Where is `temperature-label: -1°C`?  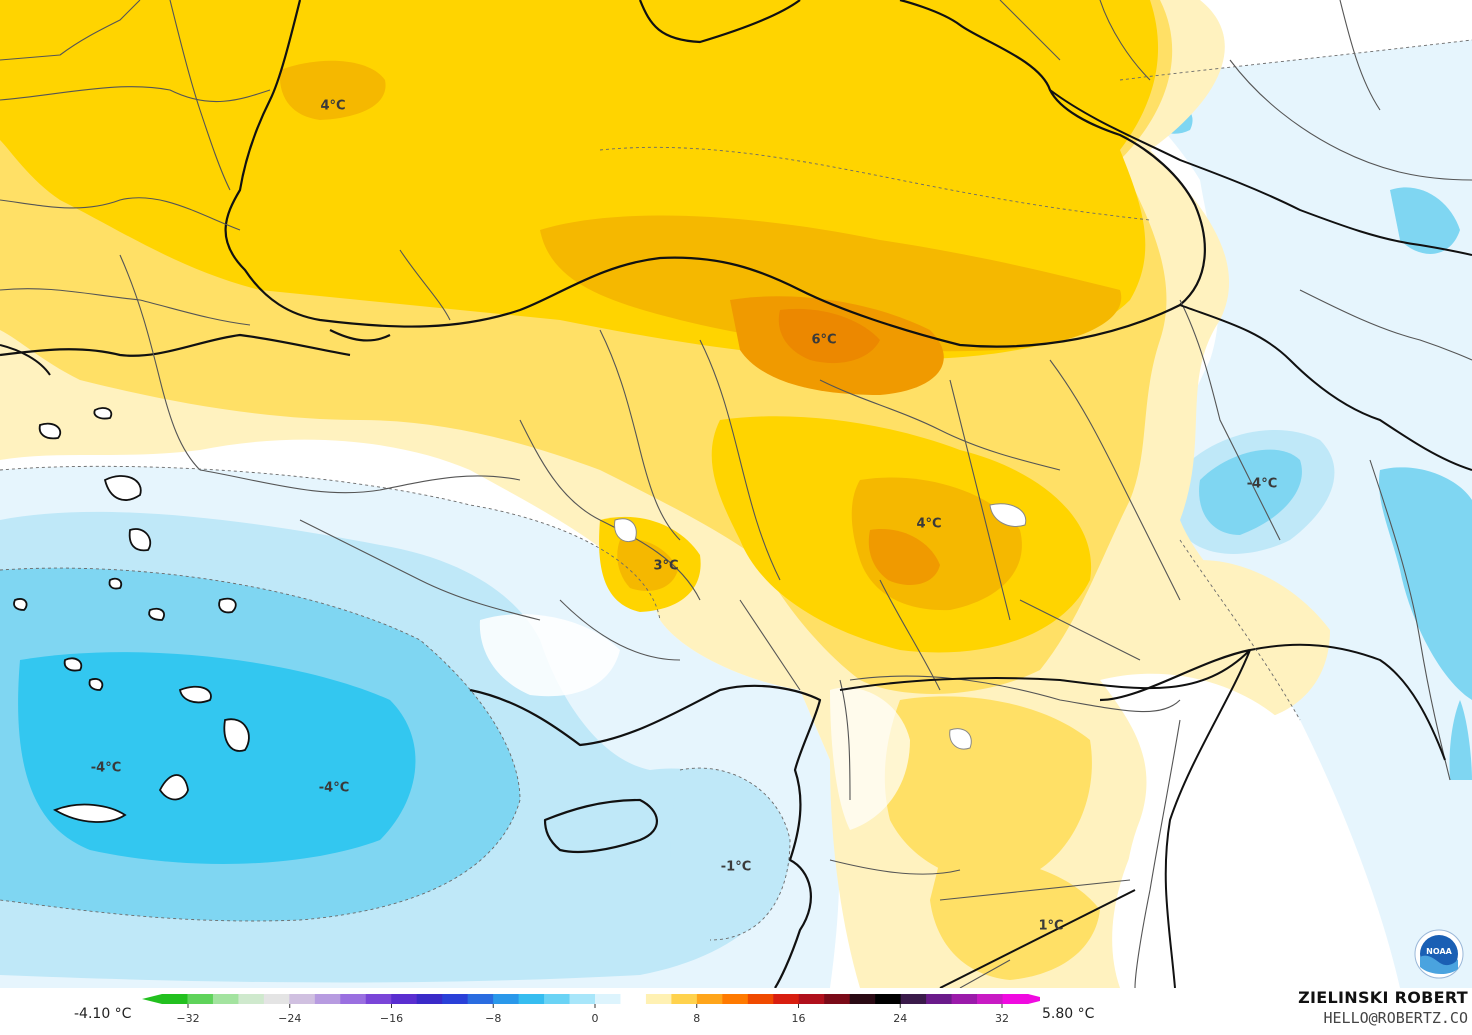
temperature-label: -1°C is located at coordinates (736, 867).